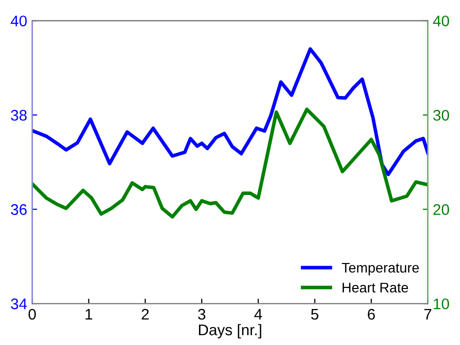 The width and height of the screenshot is (460, 345). I want to click on y-tick-label: 40, so click(18, 21).